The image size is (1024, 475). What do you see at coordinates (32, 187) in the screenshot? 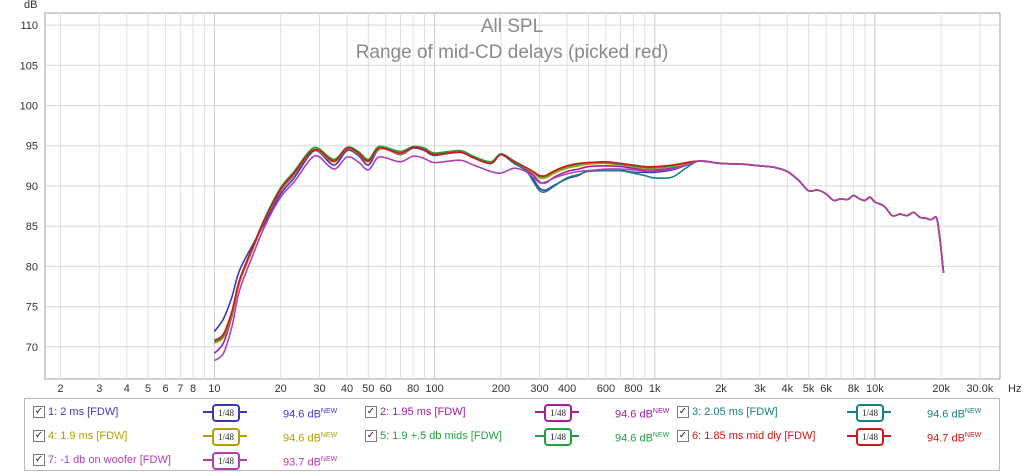
I see `y-tick-label: 90` at bounding box center [32, 187].